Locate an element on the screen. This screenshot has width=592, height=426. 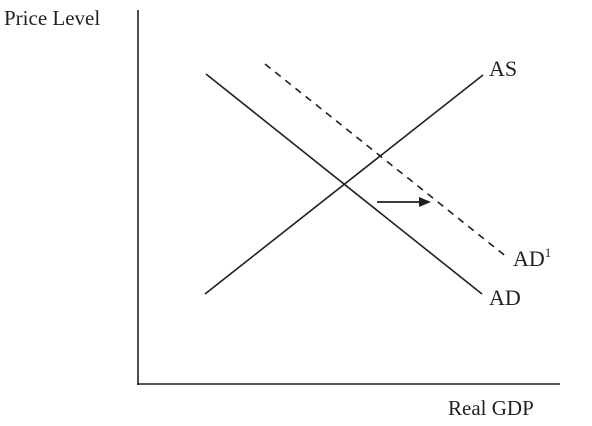
ad-shifted-label: AD1 is located at coordinates (532, 258).